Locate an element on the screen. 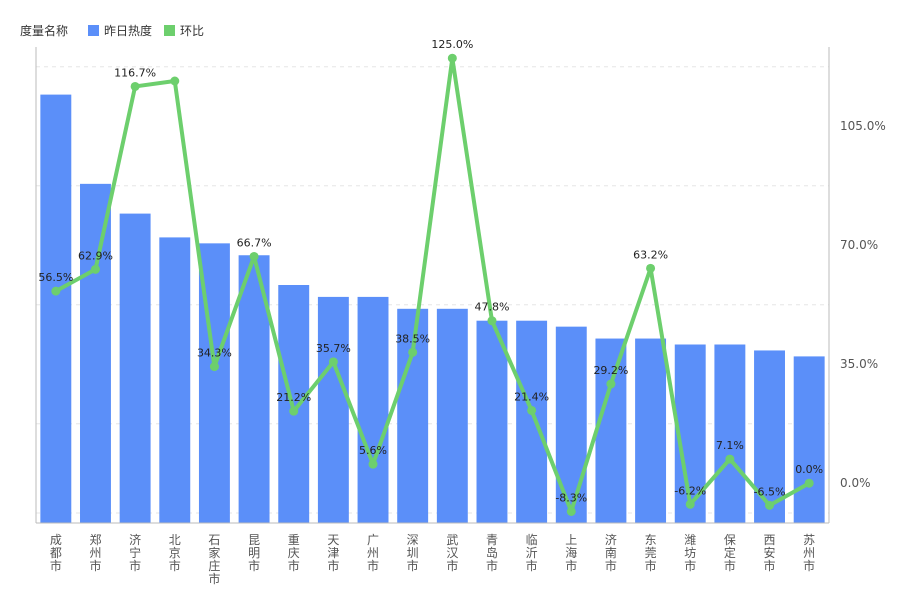  right-tick-label: 70.0% is located at coordinates (859, 245).